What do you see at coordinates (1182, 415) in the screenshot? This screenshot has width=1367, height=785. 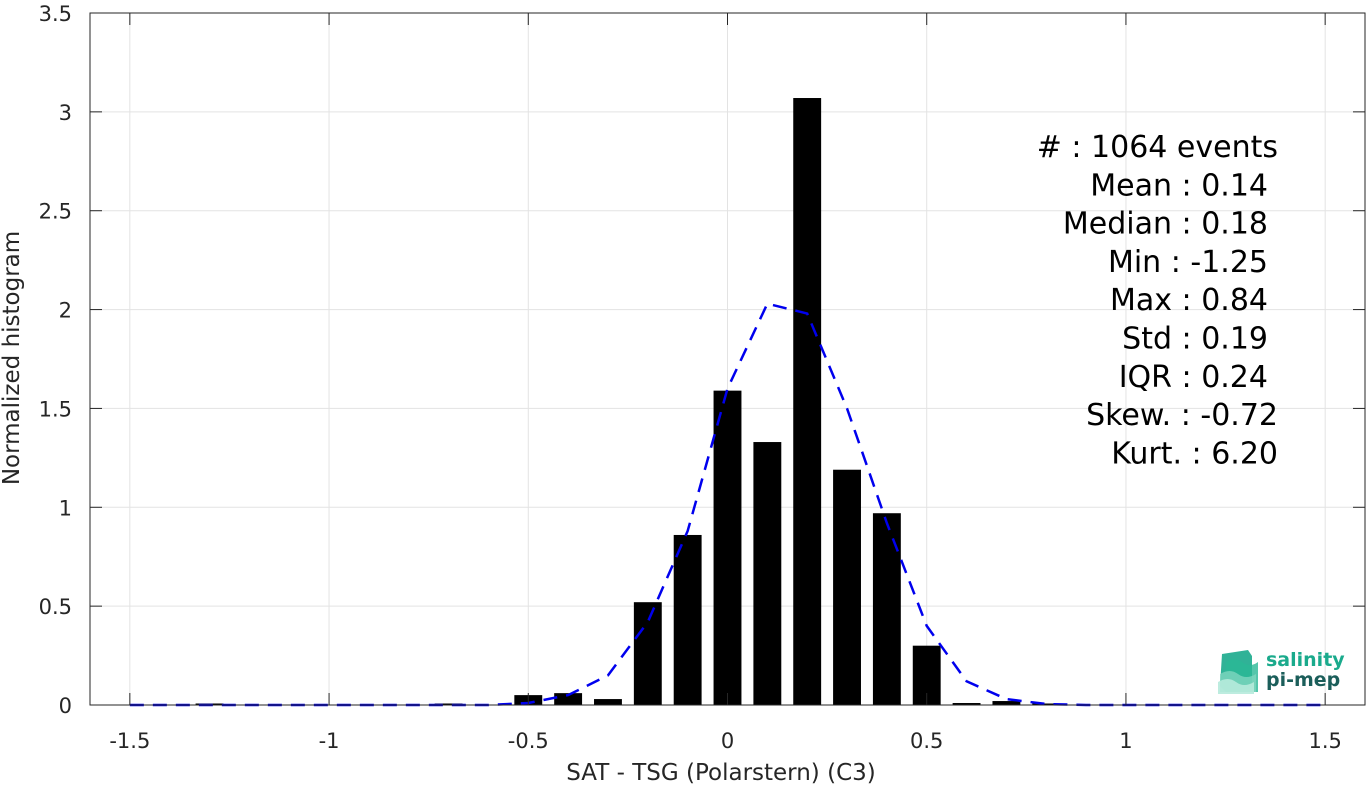 I see `stat-line: Skew. : -0.72` at bounding box center [1182, 415].